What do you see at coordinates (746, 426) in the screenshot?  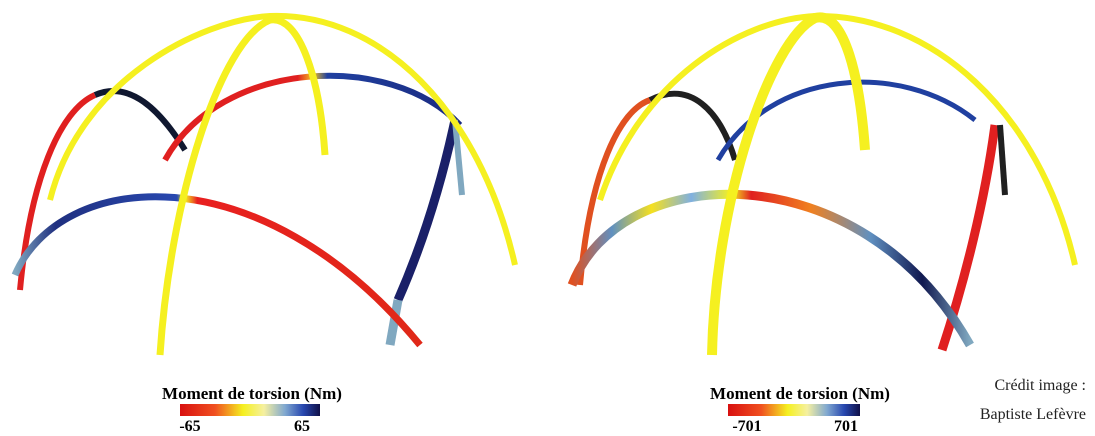 I see `colorbar-min: -701` at bounding box center [746, 426].